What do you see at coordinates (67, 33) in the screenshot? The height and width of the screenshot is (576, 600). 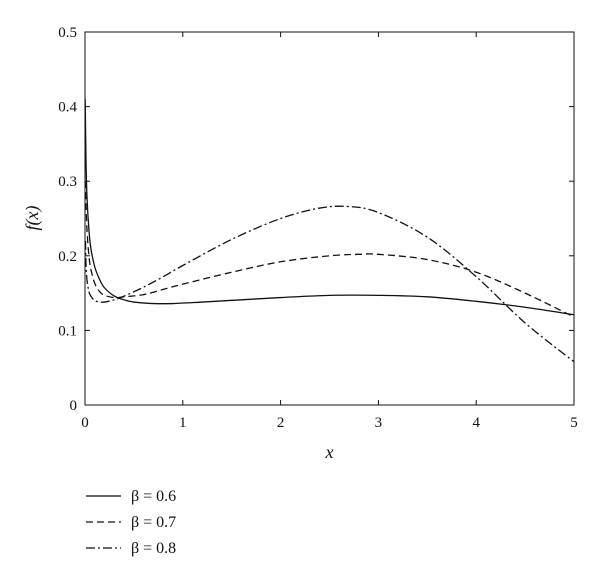 I see `y-tick-label: 0.5` at bounding box center [67, 33].